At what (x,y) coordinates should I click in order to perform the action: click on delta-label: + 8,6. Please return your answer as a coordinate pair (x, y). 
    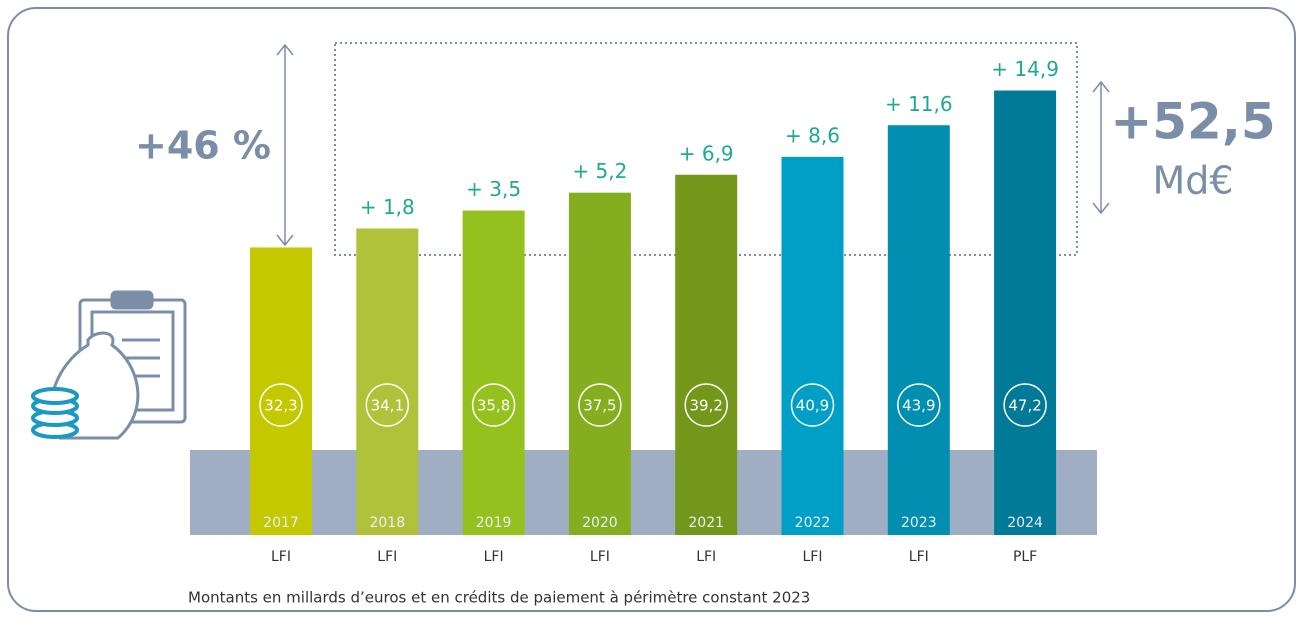
    Looking at the image, I should click on (812, 135).